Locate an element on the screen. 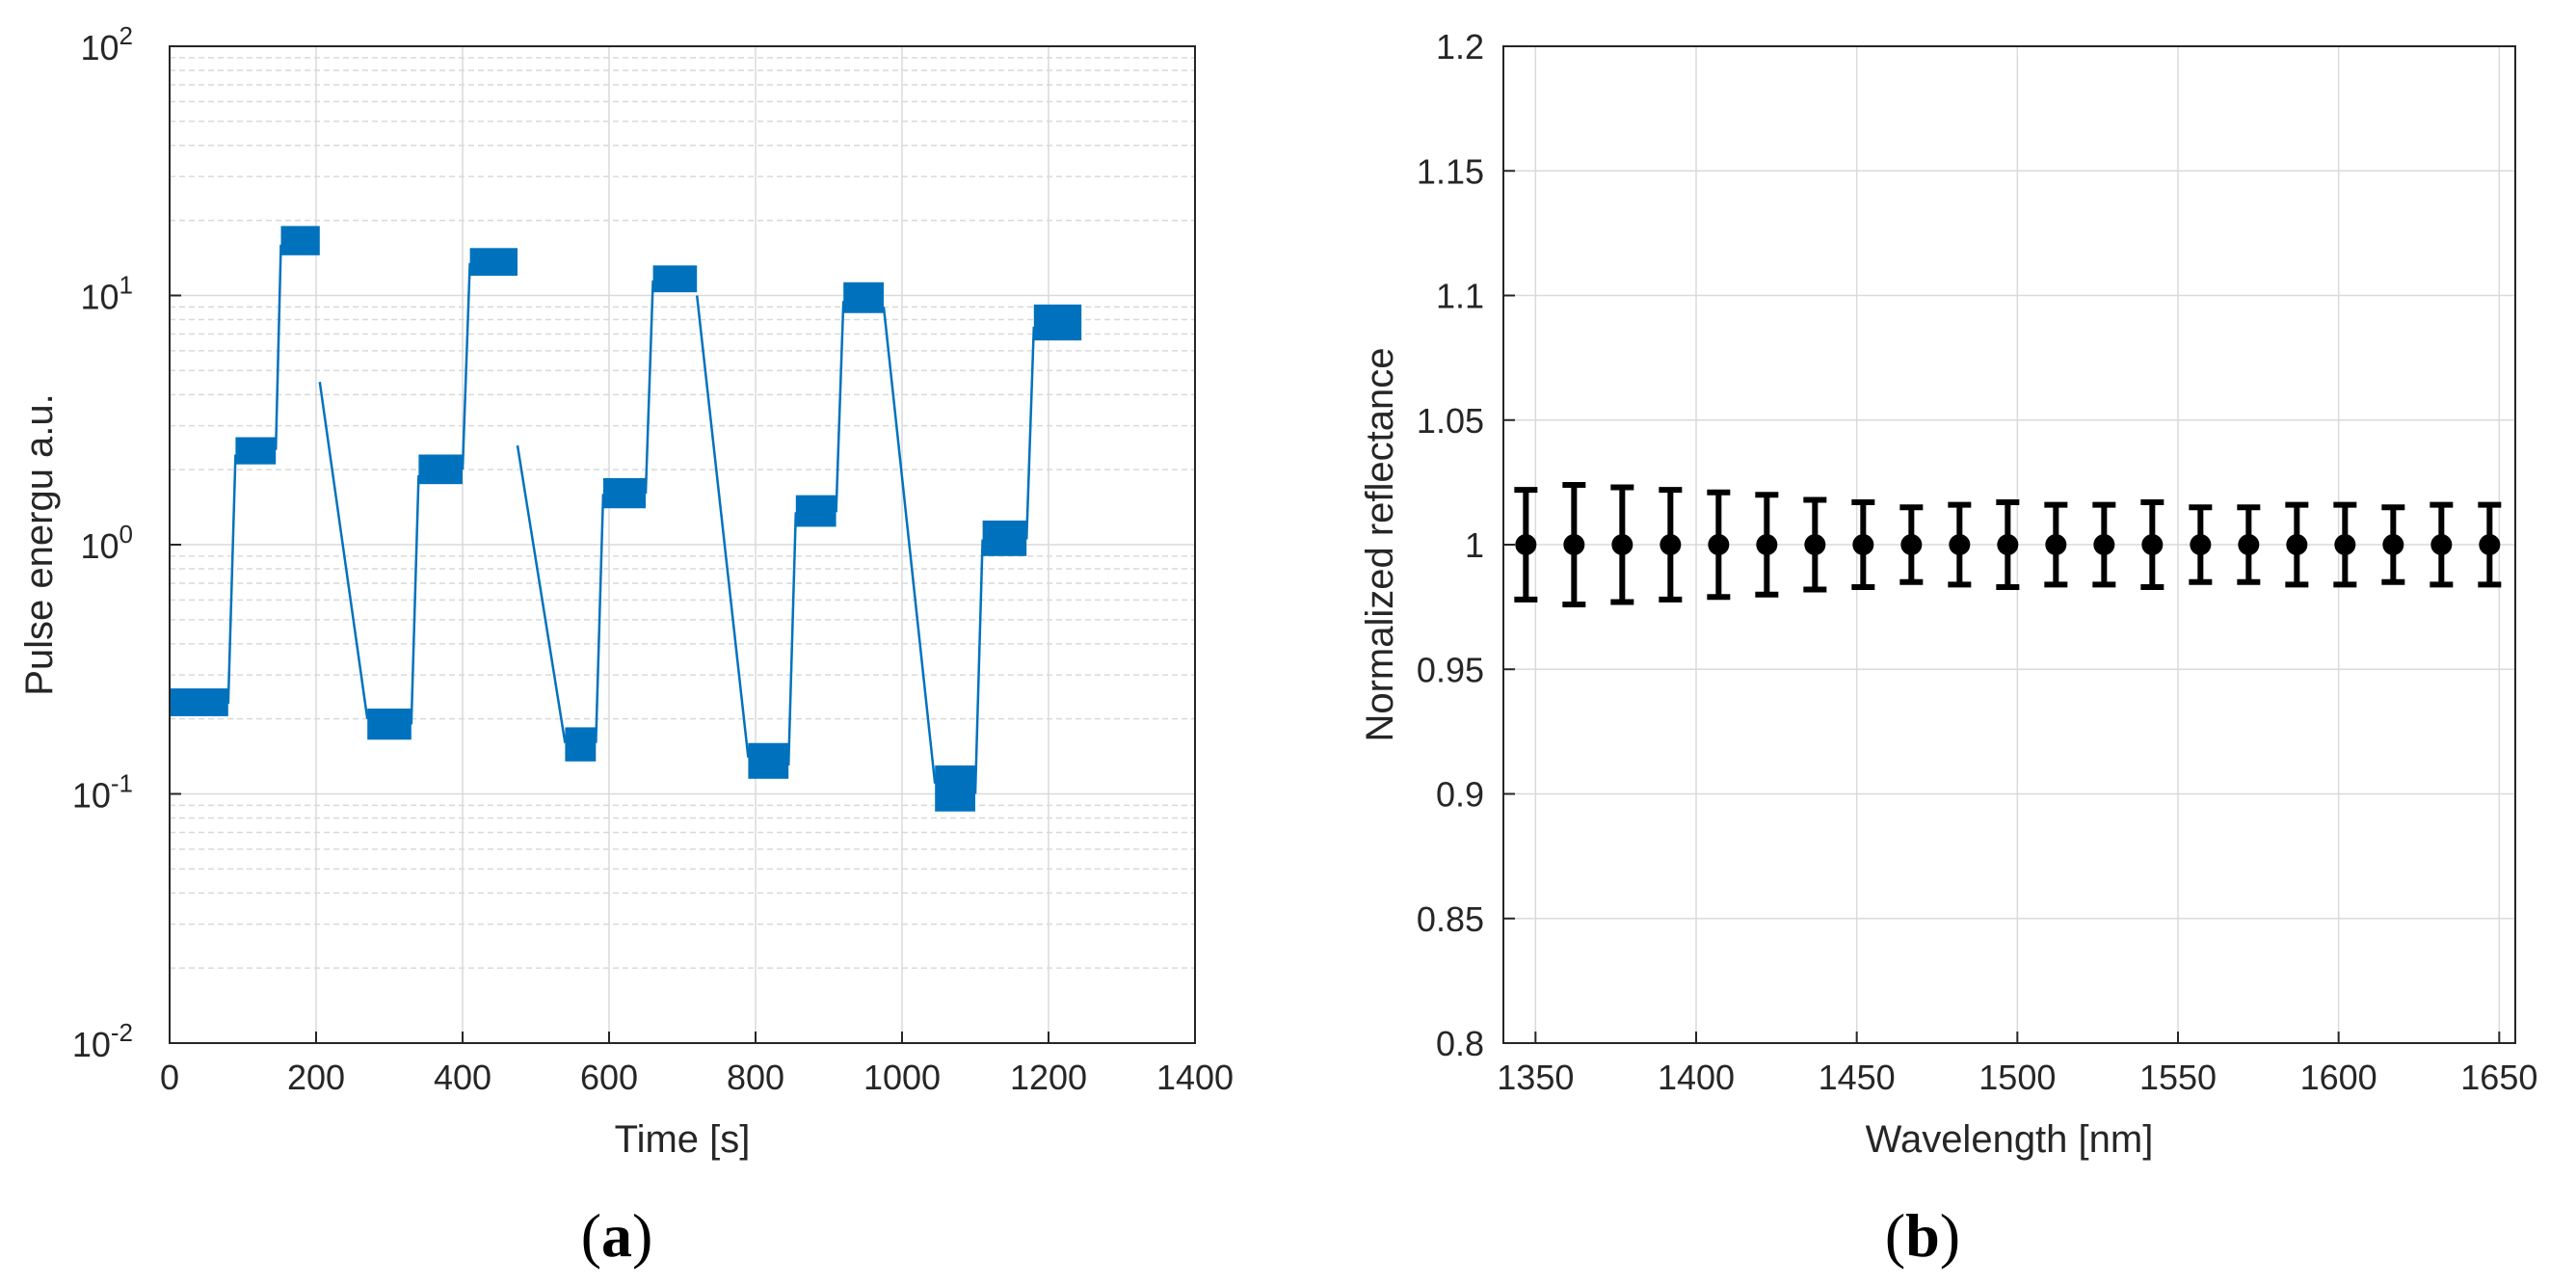 The height and width of the screenshot is (1287, 2576). chart-a-panel-label: (a) is located at coordinates (617, 1236).